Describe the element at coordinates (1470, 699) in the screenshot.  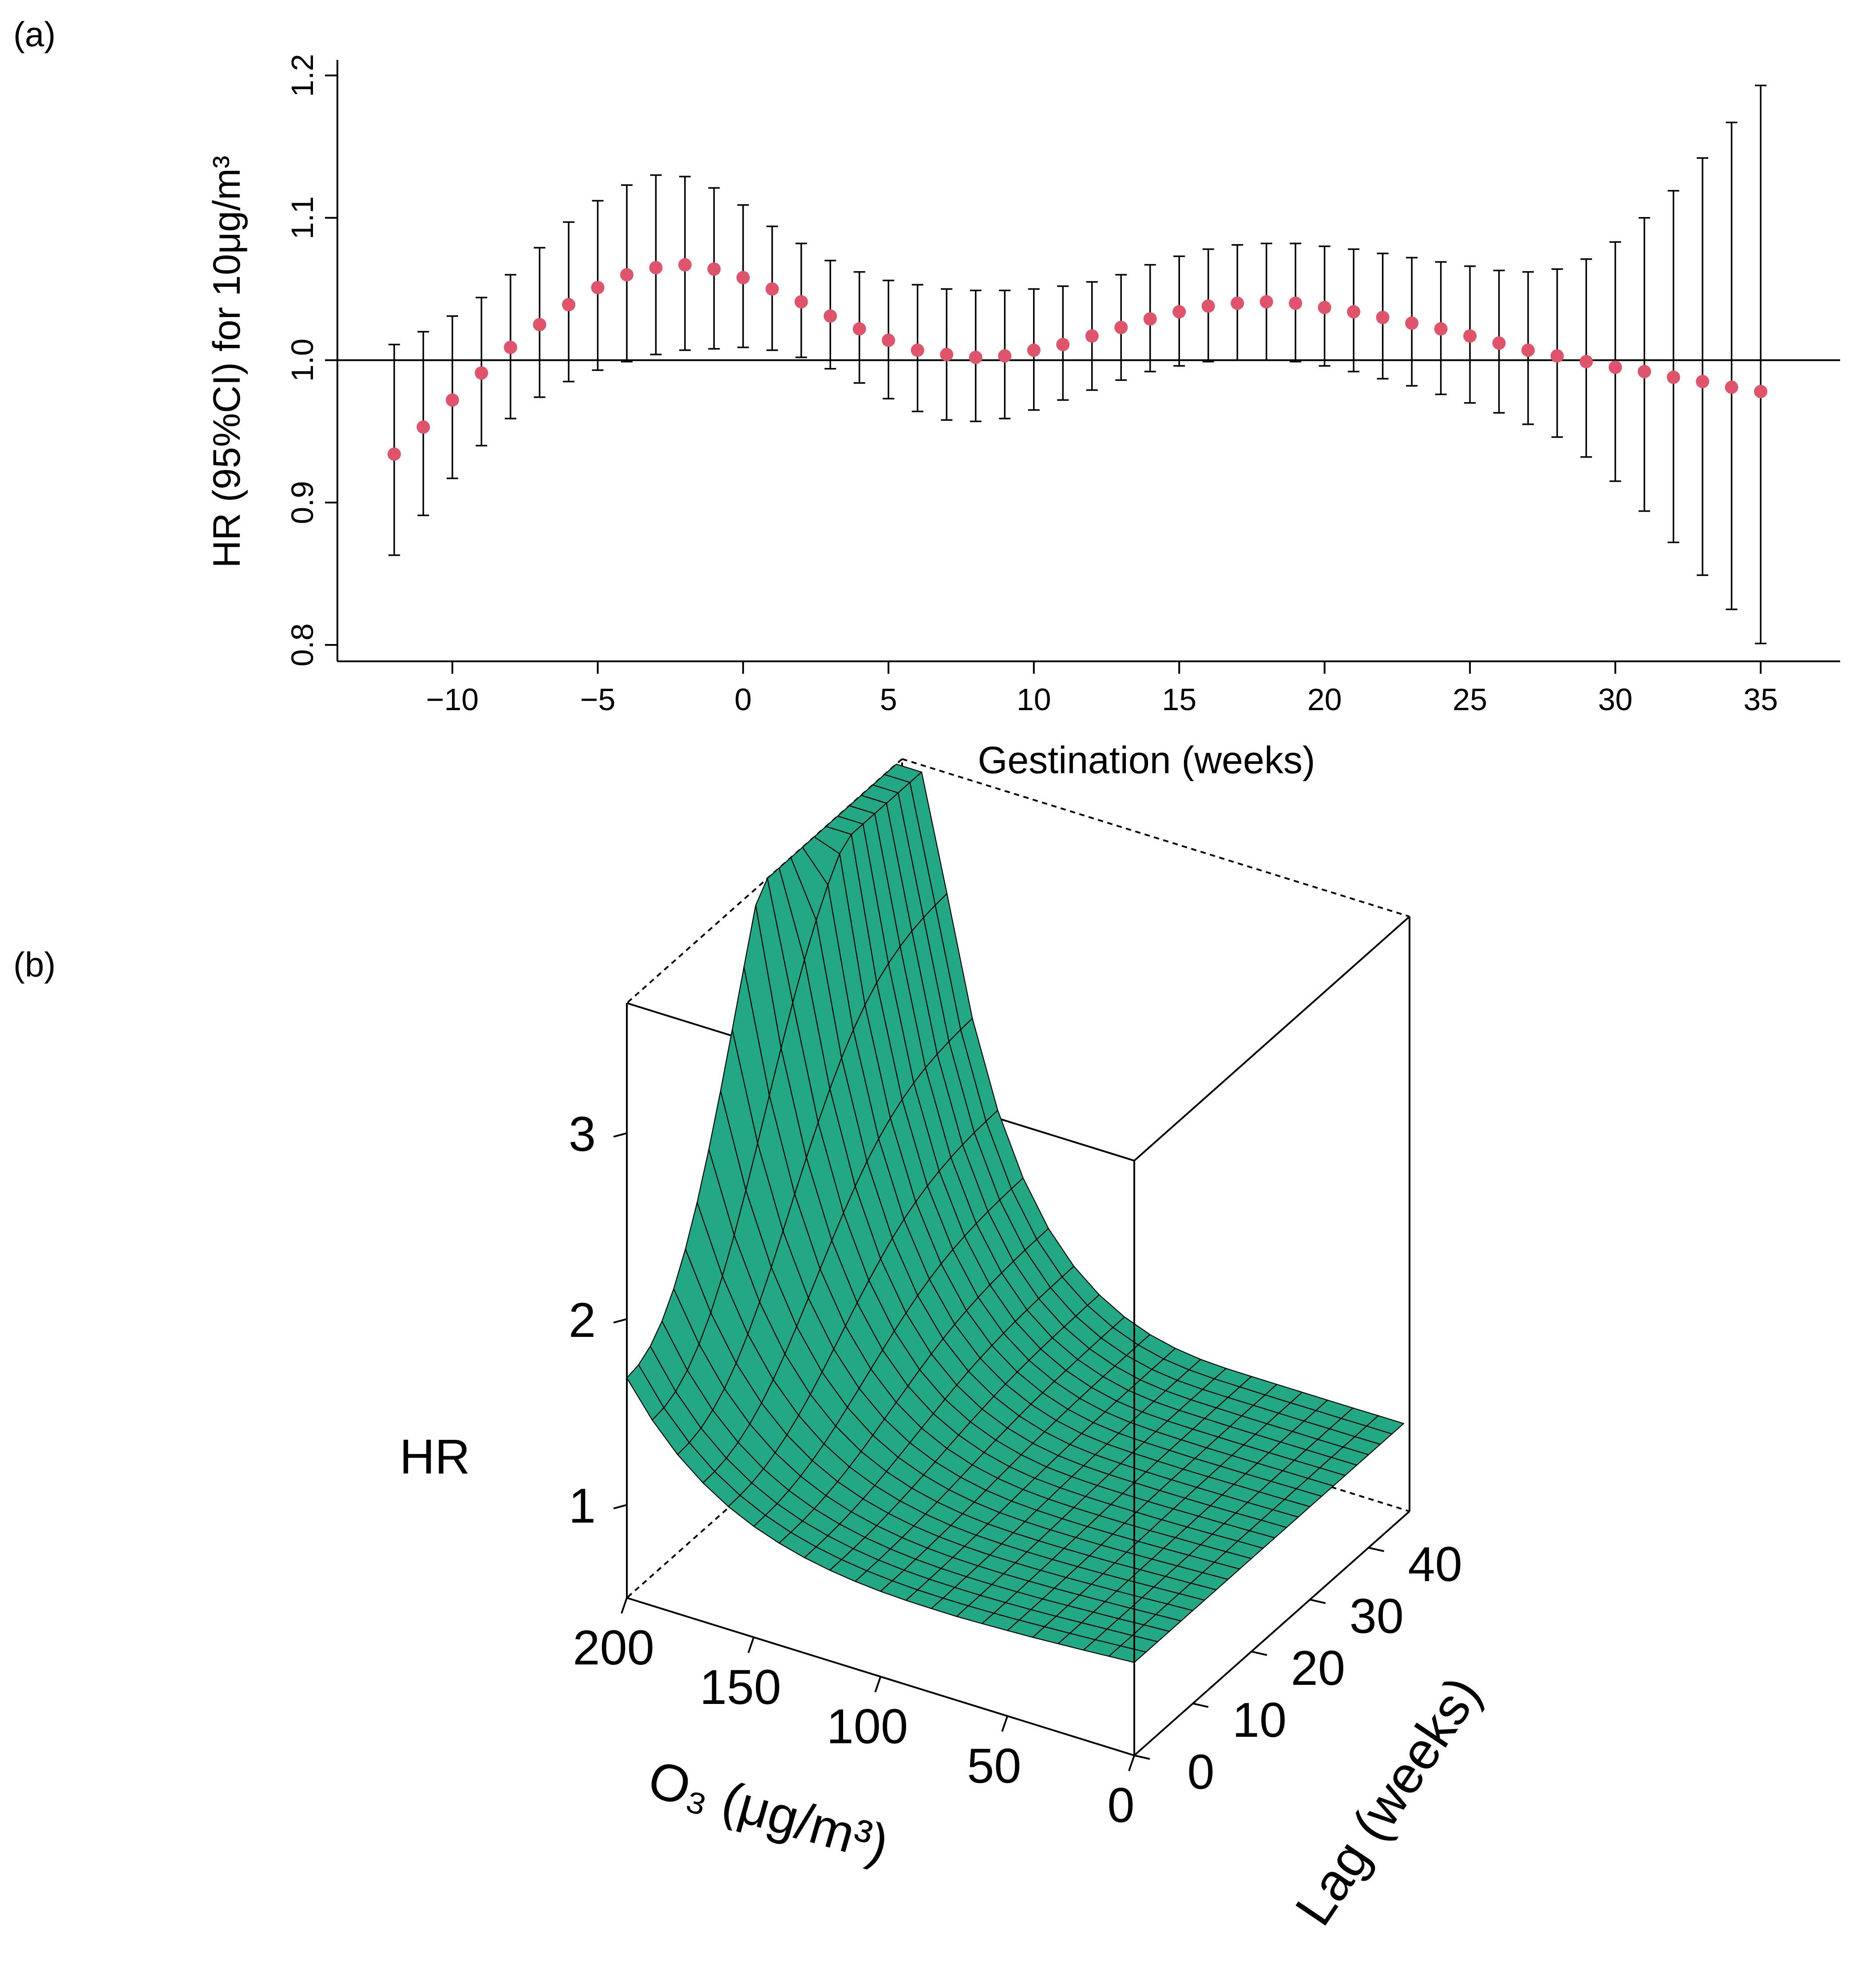
I see `x-tick-label: 25` at that location.